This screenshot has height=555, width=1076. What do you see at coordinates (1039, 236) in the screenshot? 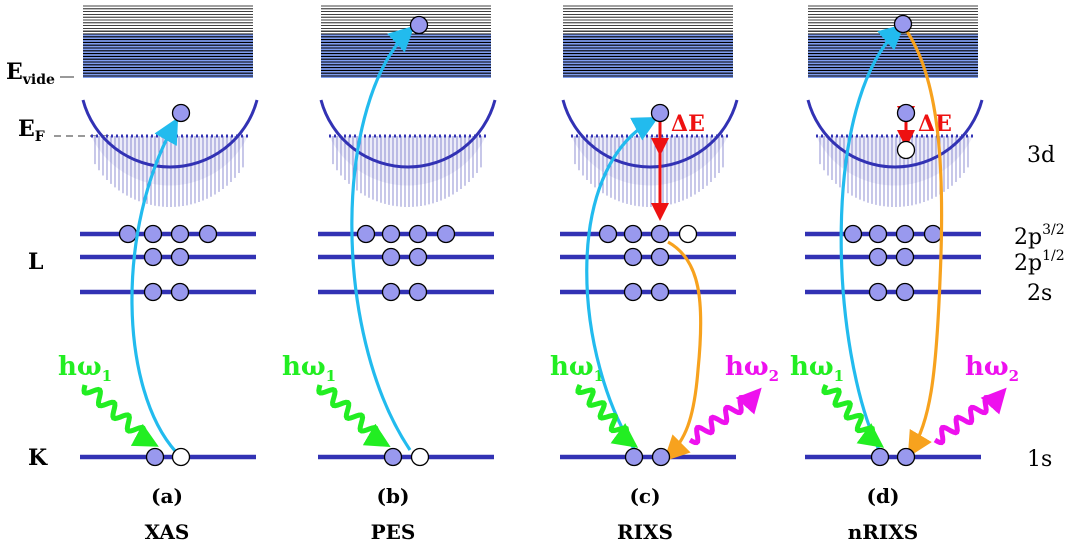
I see `orbital-2p32-label: 2p3/2` at bounding box center [1039, 236].